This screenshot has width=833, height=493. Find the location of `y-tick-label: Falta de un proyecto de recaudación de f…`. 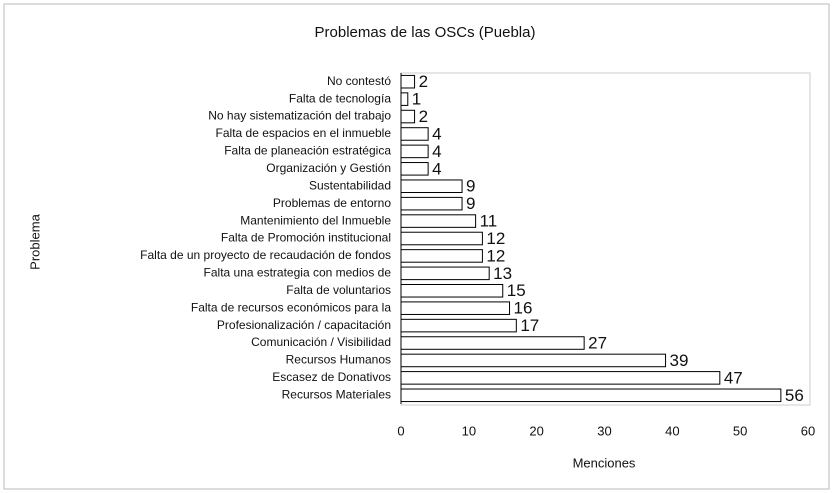

y-tick-label: Falta de un proyecto de recaudación de f… is located at coordinates (265, 255).